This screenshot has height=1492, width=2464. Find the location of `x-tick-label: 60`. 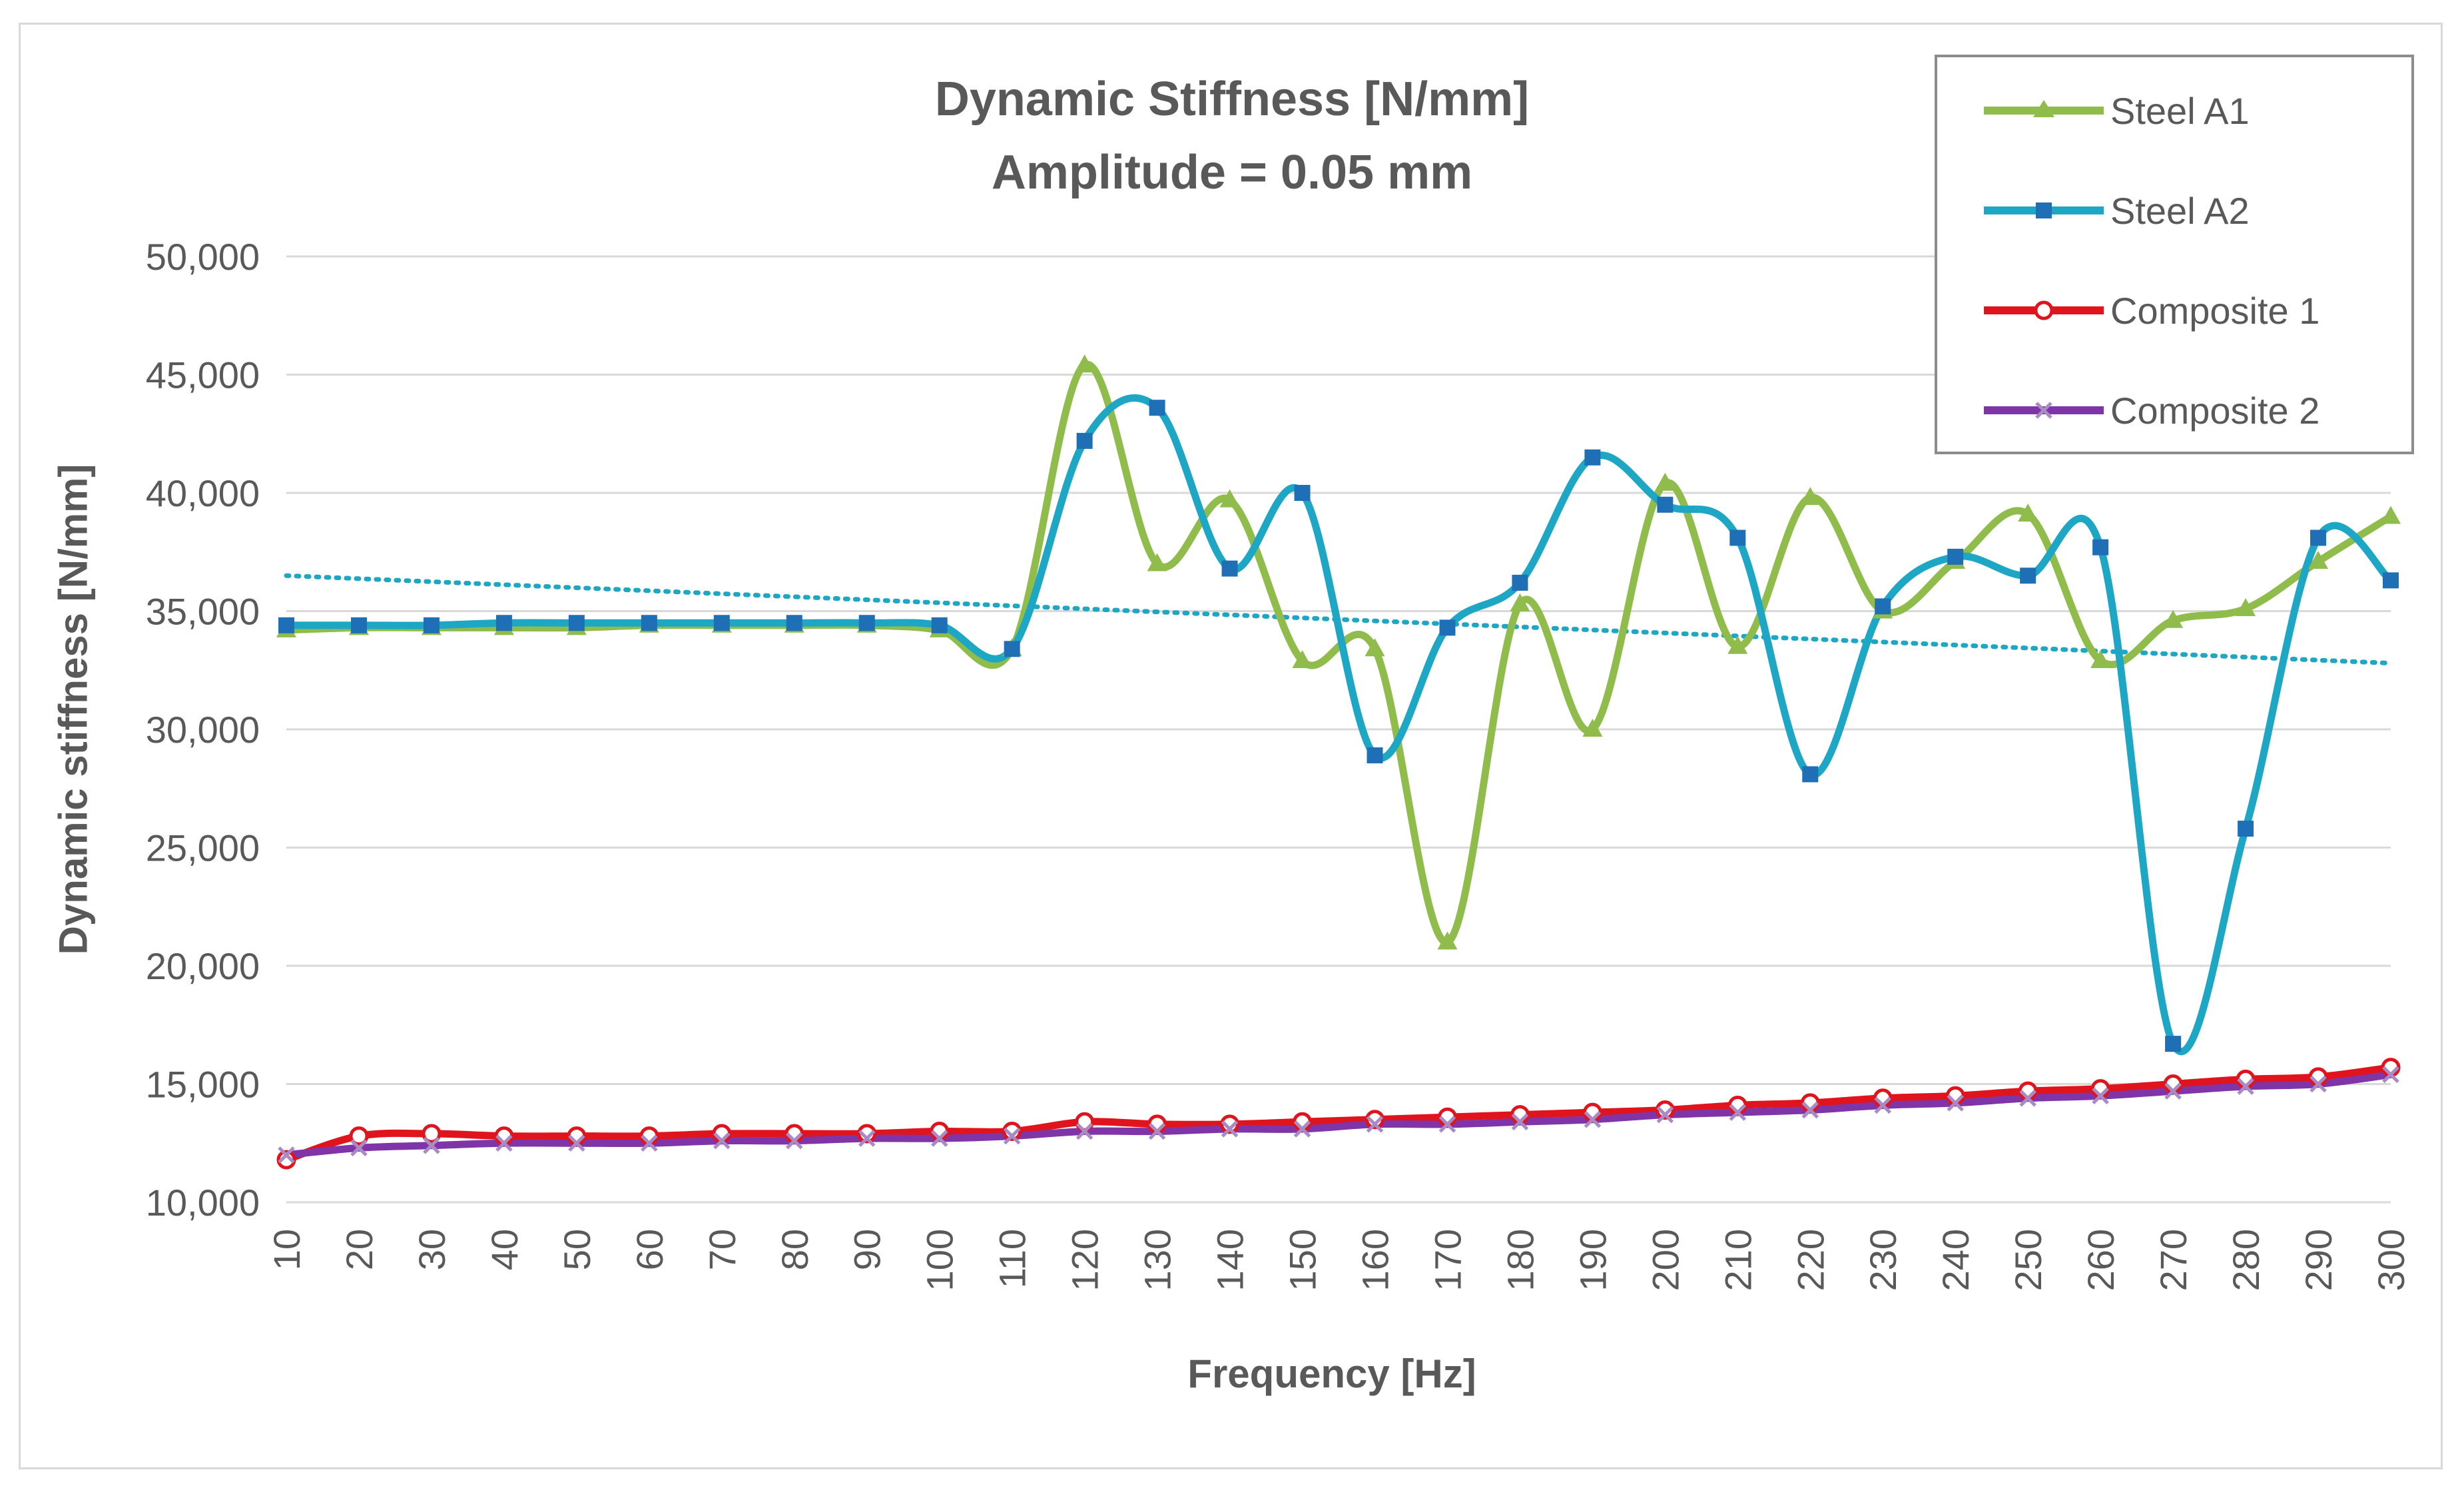

x-tick-label: 60 is located at coordinates (650, 1249).